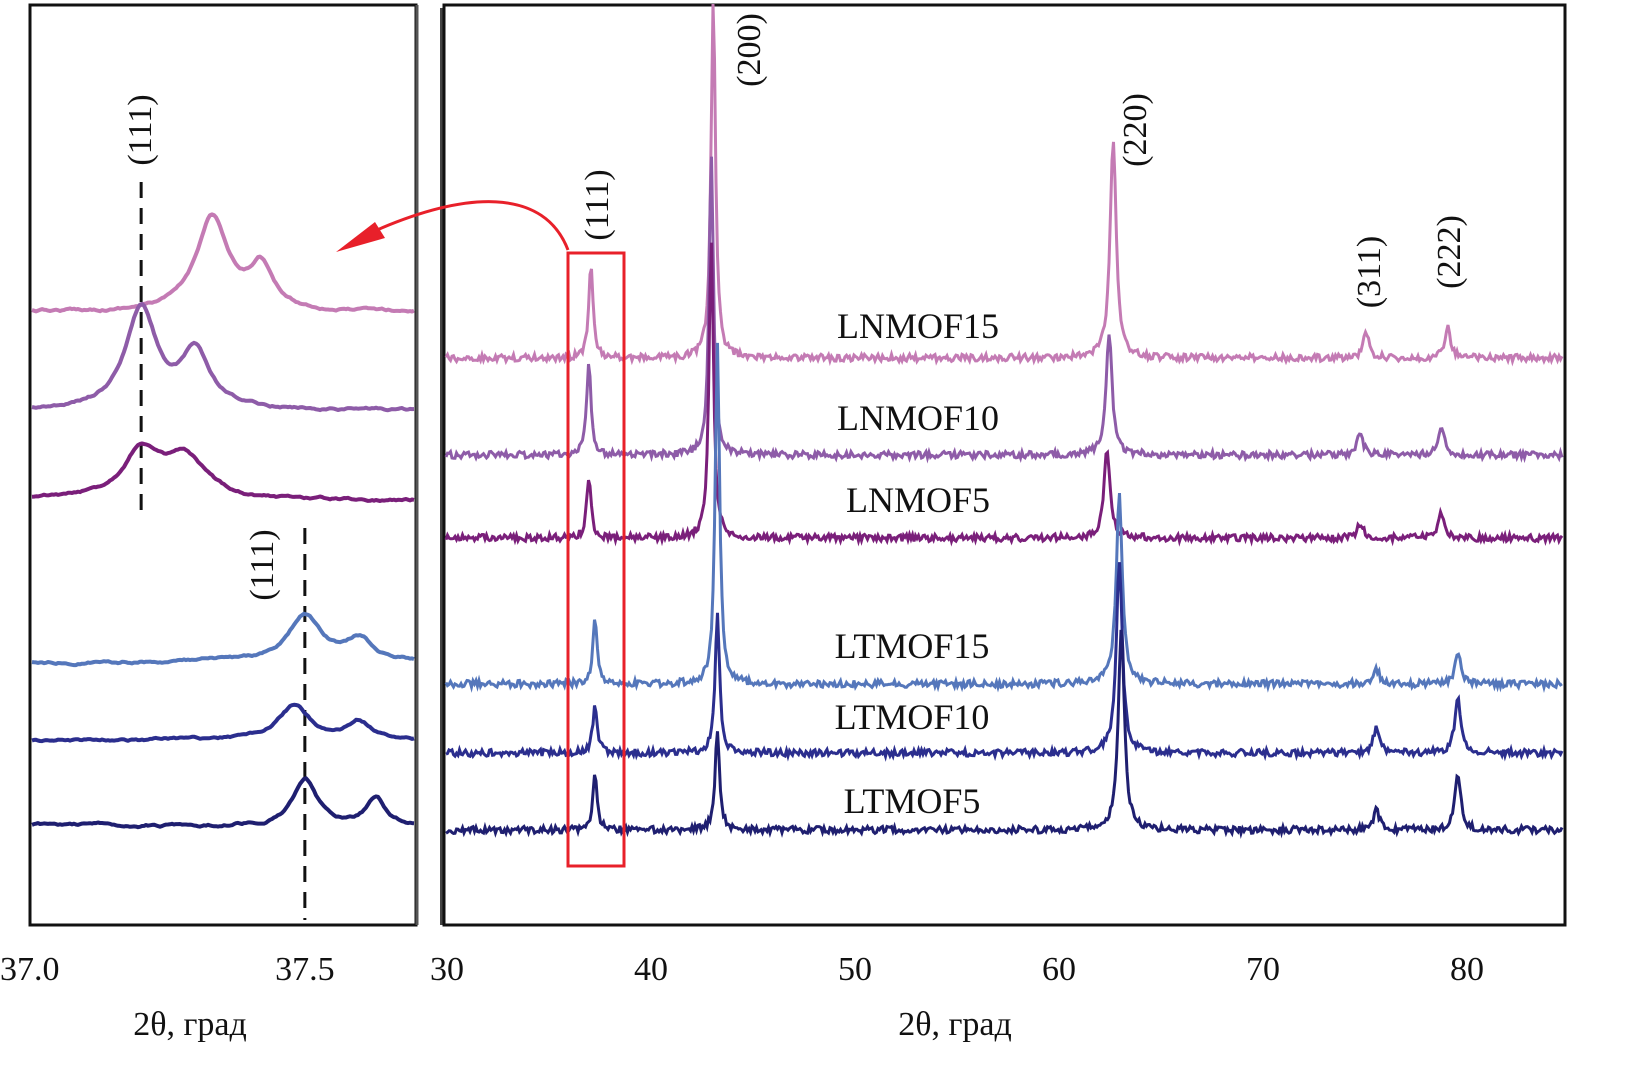 The image size is (1631, 1087). I want to click on main-series-ltmof5, so click(1004, 734).